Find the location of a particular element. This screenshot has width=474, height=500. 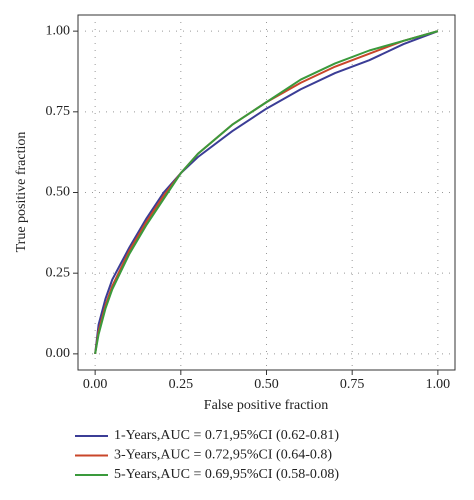

y-axis-title: True positive fraction is located at coordinates (21, 192).